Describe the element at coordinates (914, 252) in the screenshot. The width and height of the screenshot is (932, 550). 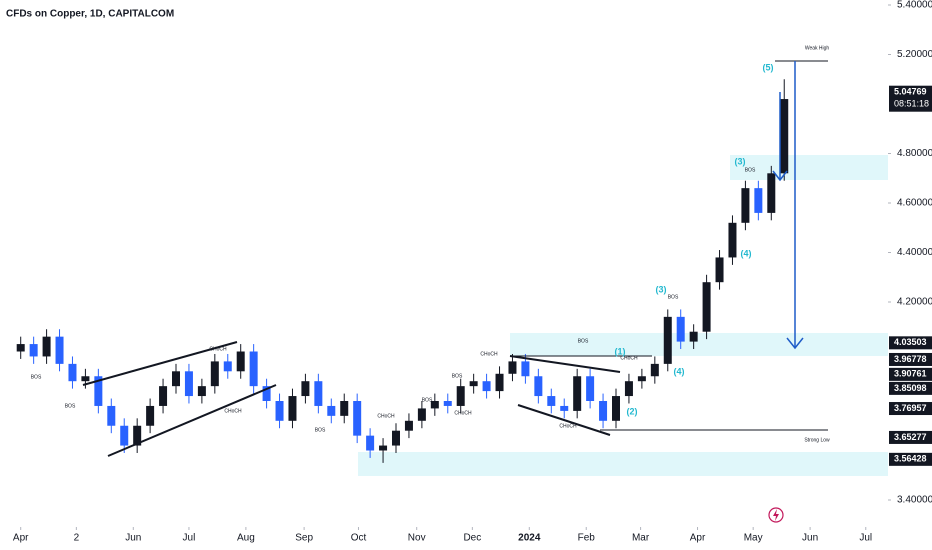
I see `y-tick-label: 4.40000` at that location.